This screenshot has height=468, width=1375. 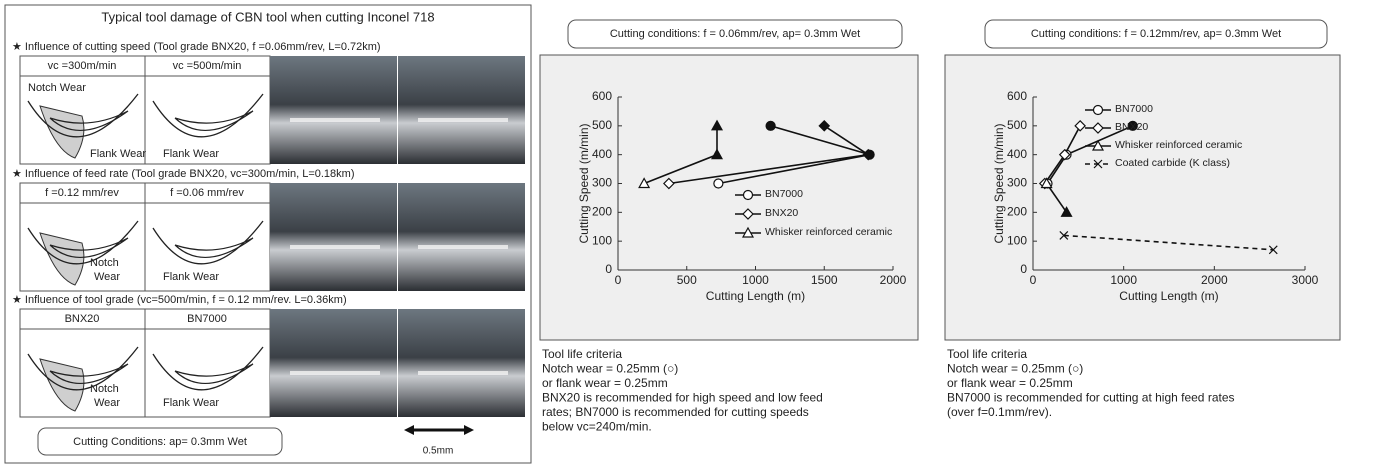 What do you see at coordinates (1305, 280) in the screenshot?
I see `x-tick-label: 3000` at bounding box center [1305, 280].